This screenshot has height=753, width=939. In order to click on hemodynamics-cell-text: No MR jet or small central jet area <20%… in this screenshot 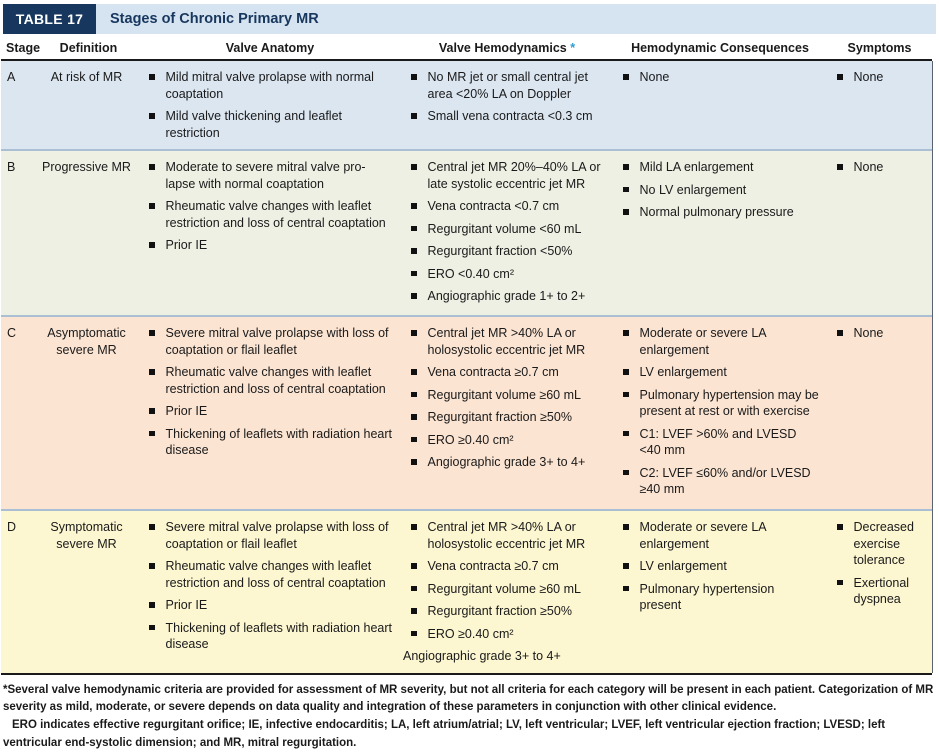, I will do `click(507, 85)`.